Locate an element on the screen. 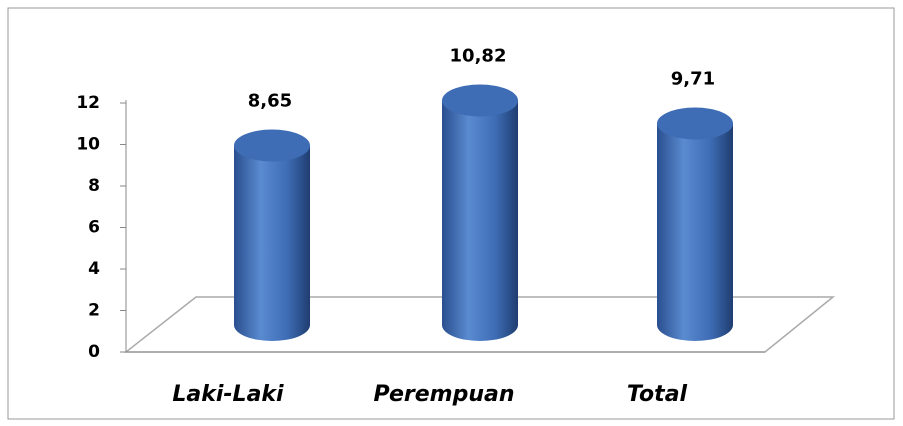 This screenshot has height=426, width=903. value-label: 10,82 is located at coordinates (478, 55).